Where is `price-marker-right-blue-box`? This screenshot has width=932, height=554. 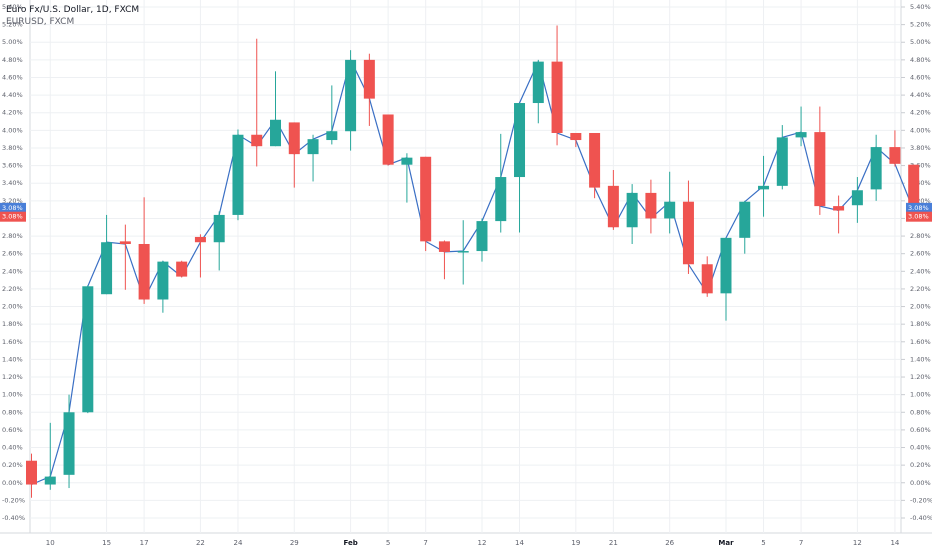 price-marker-right-blue-box is located at coordinates (919, 207).